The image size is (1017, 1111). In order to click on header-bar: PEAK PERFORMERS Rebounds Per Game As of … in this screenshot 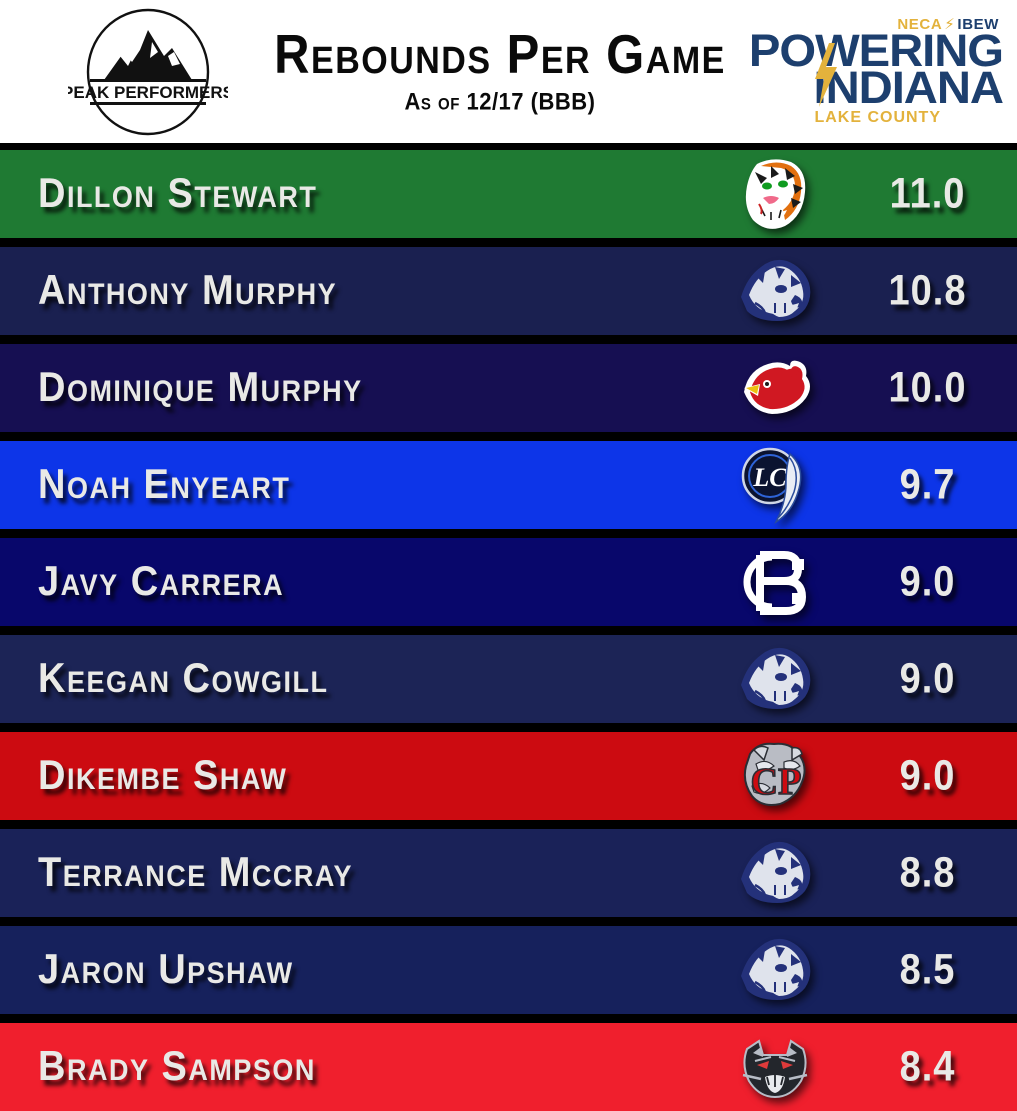, I will do `click(508, 71)`.